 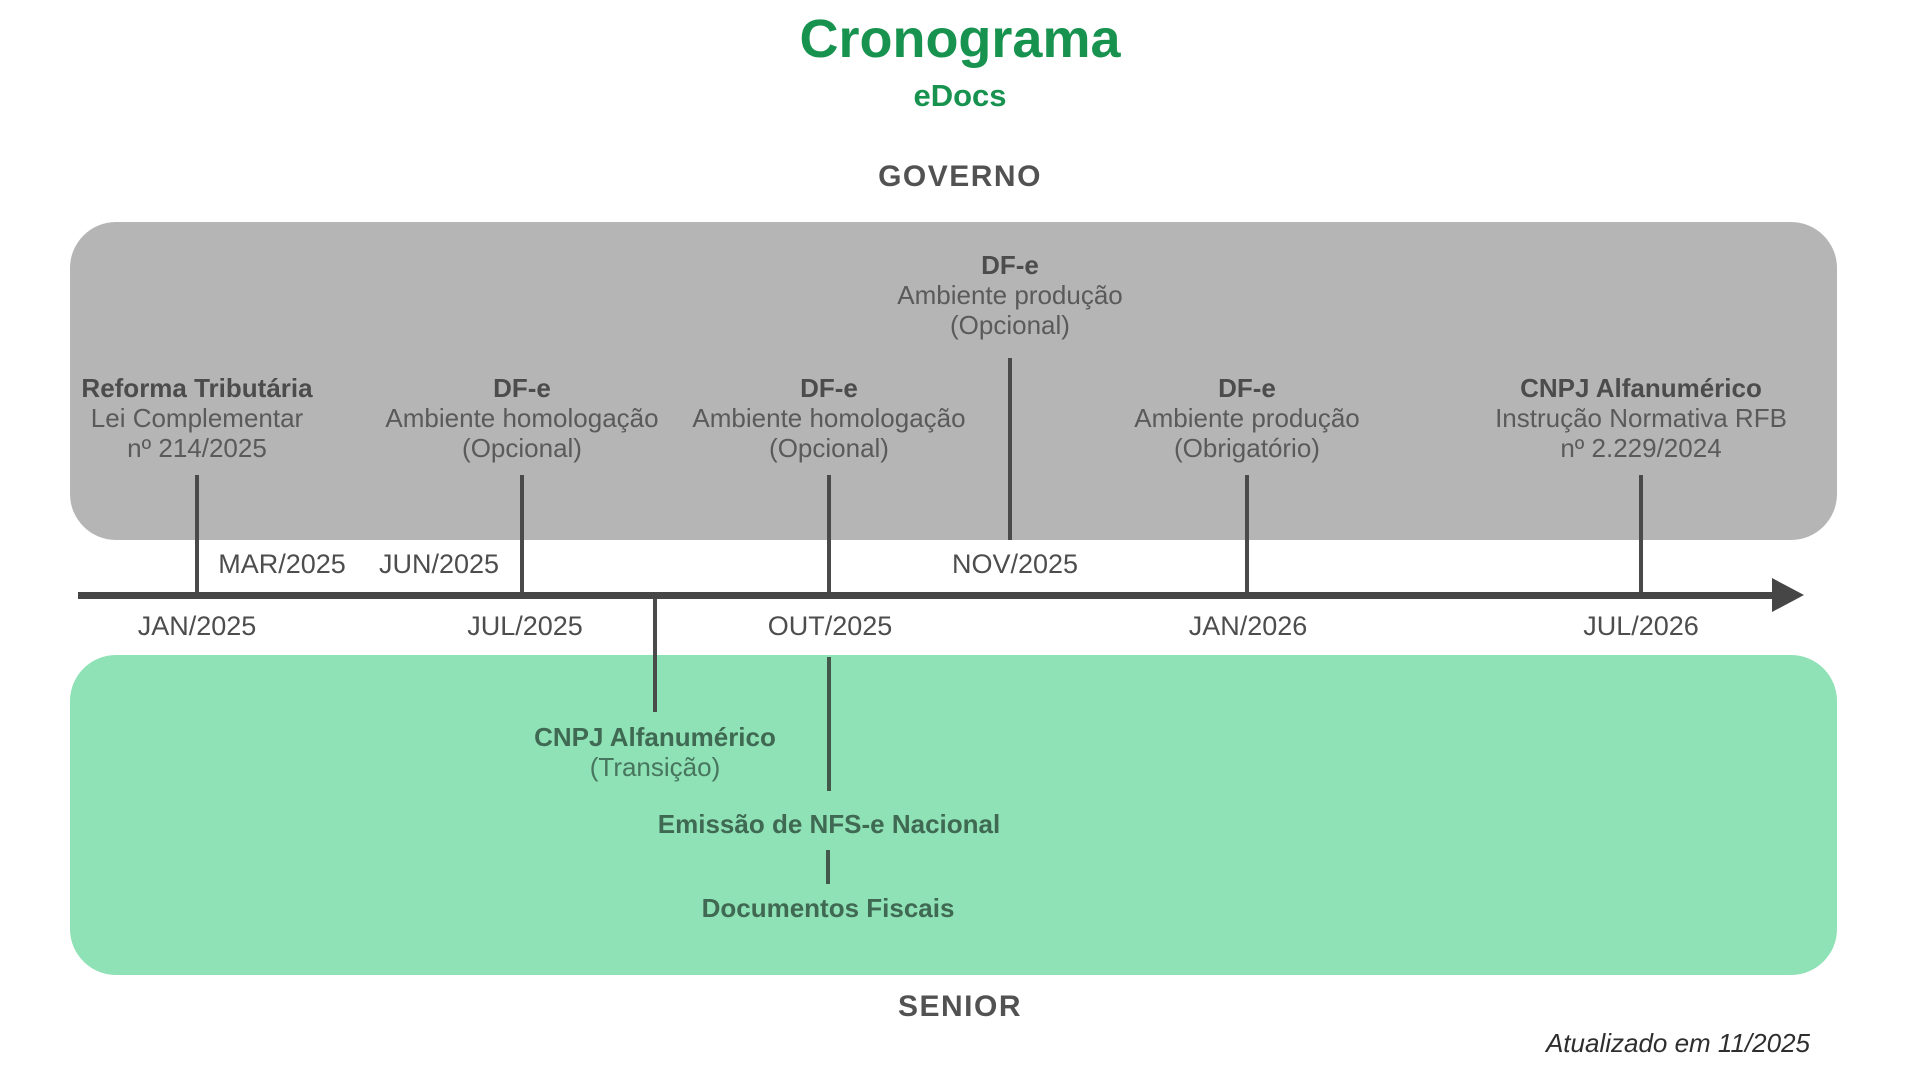 I want to click on timeline-label-jul-2025: JUL/2025, so click(x=525, y=626).